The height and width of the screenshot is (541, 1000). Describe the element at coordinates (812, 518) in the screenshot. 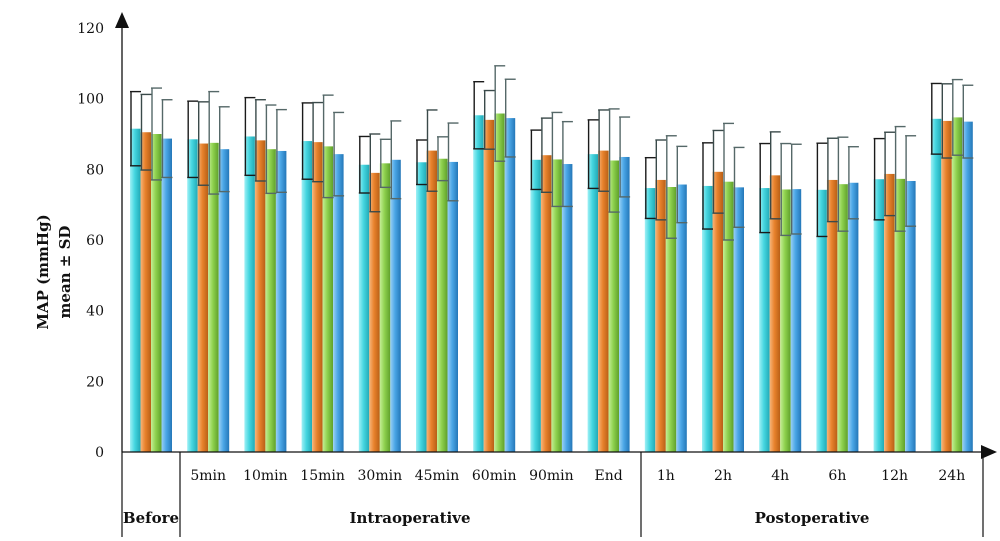

I see `group-label: Postoperative` at that location.